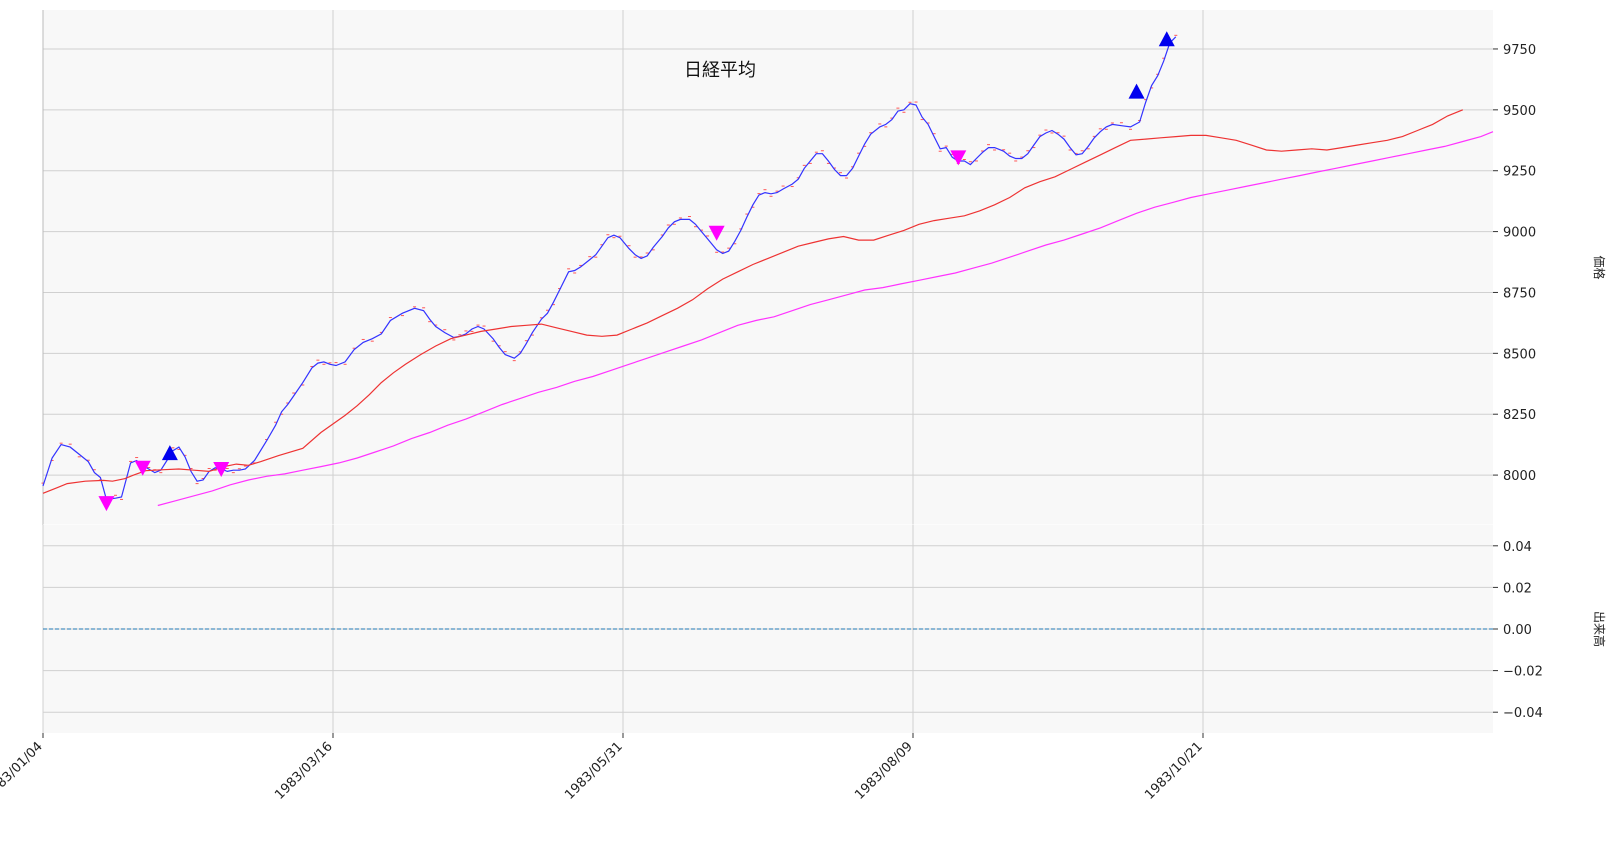 Image resolution: width=1616 pixels, height=842 pixels. What do you see at coordinates (1519, 354) in the screenshot?
I see `price-tick-label: 8500` at bounding box center [1519, 354].